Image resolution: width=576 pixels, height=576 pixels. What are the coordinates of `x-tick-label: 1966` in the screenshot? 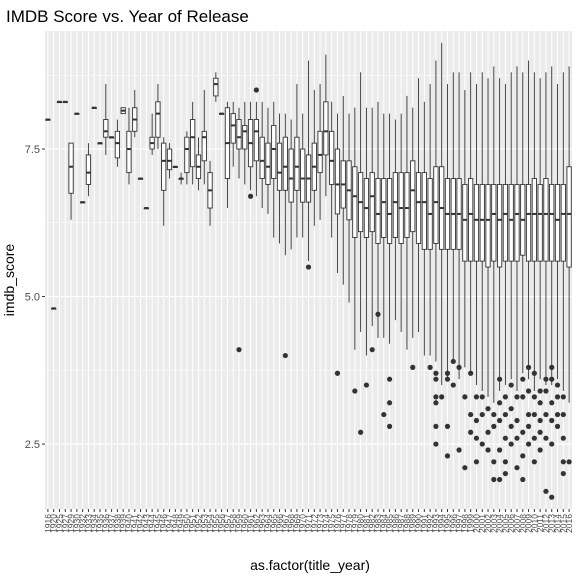 It's located at (280, 523).